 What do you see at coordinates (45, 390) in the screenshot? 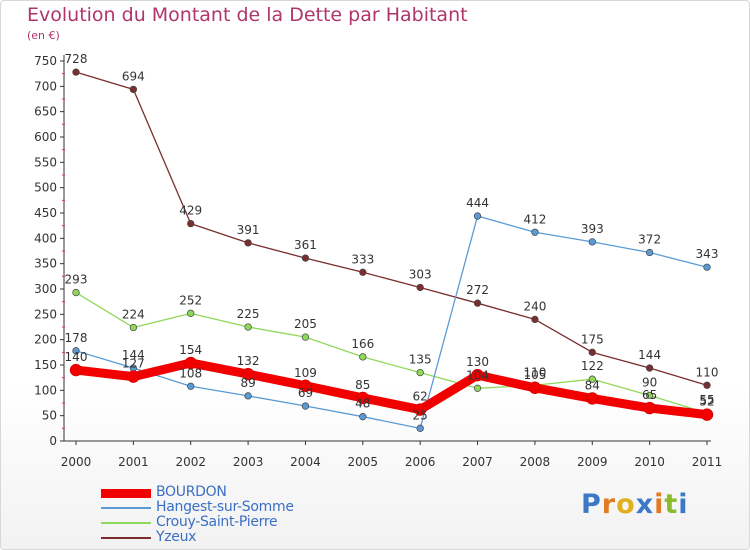
I see `y-tick-label: 100` at bounding box center [45, 390].